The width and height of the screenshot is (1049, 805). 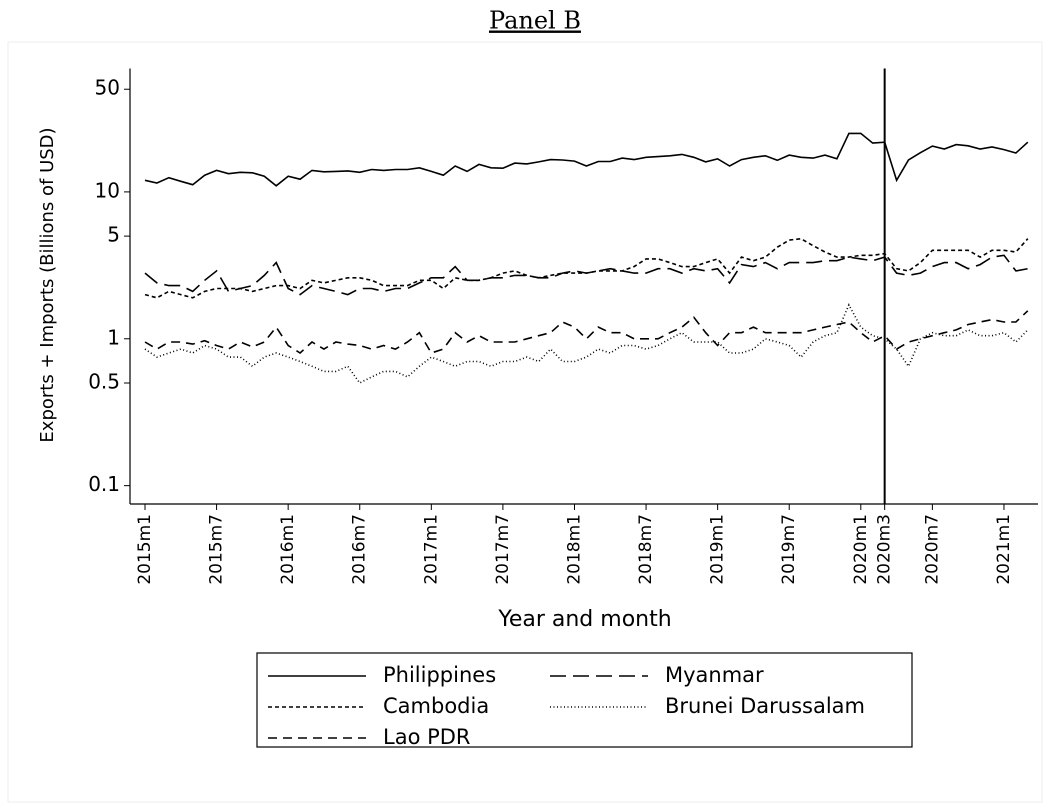 I want to click on legend-label: Philippines, so click(x=439, y=675).